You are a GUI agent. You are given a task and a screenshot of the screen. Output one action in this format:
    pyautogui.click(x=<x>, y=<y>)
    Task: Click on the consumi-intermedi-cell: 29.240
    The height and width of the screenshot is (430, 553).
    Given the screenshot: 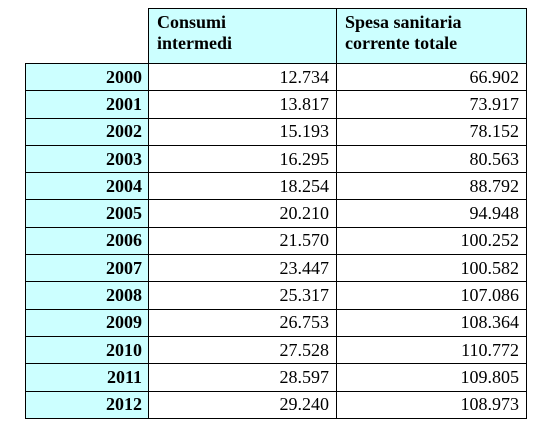 What is the action you would take?
    pyautogui.click(x=242, y=404)
    